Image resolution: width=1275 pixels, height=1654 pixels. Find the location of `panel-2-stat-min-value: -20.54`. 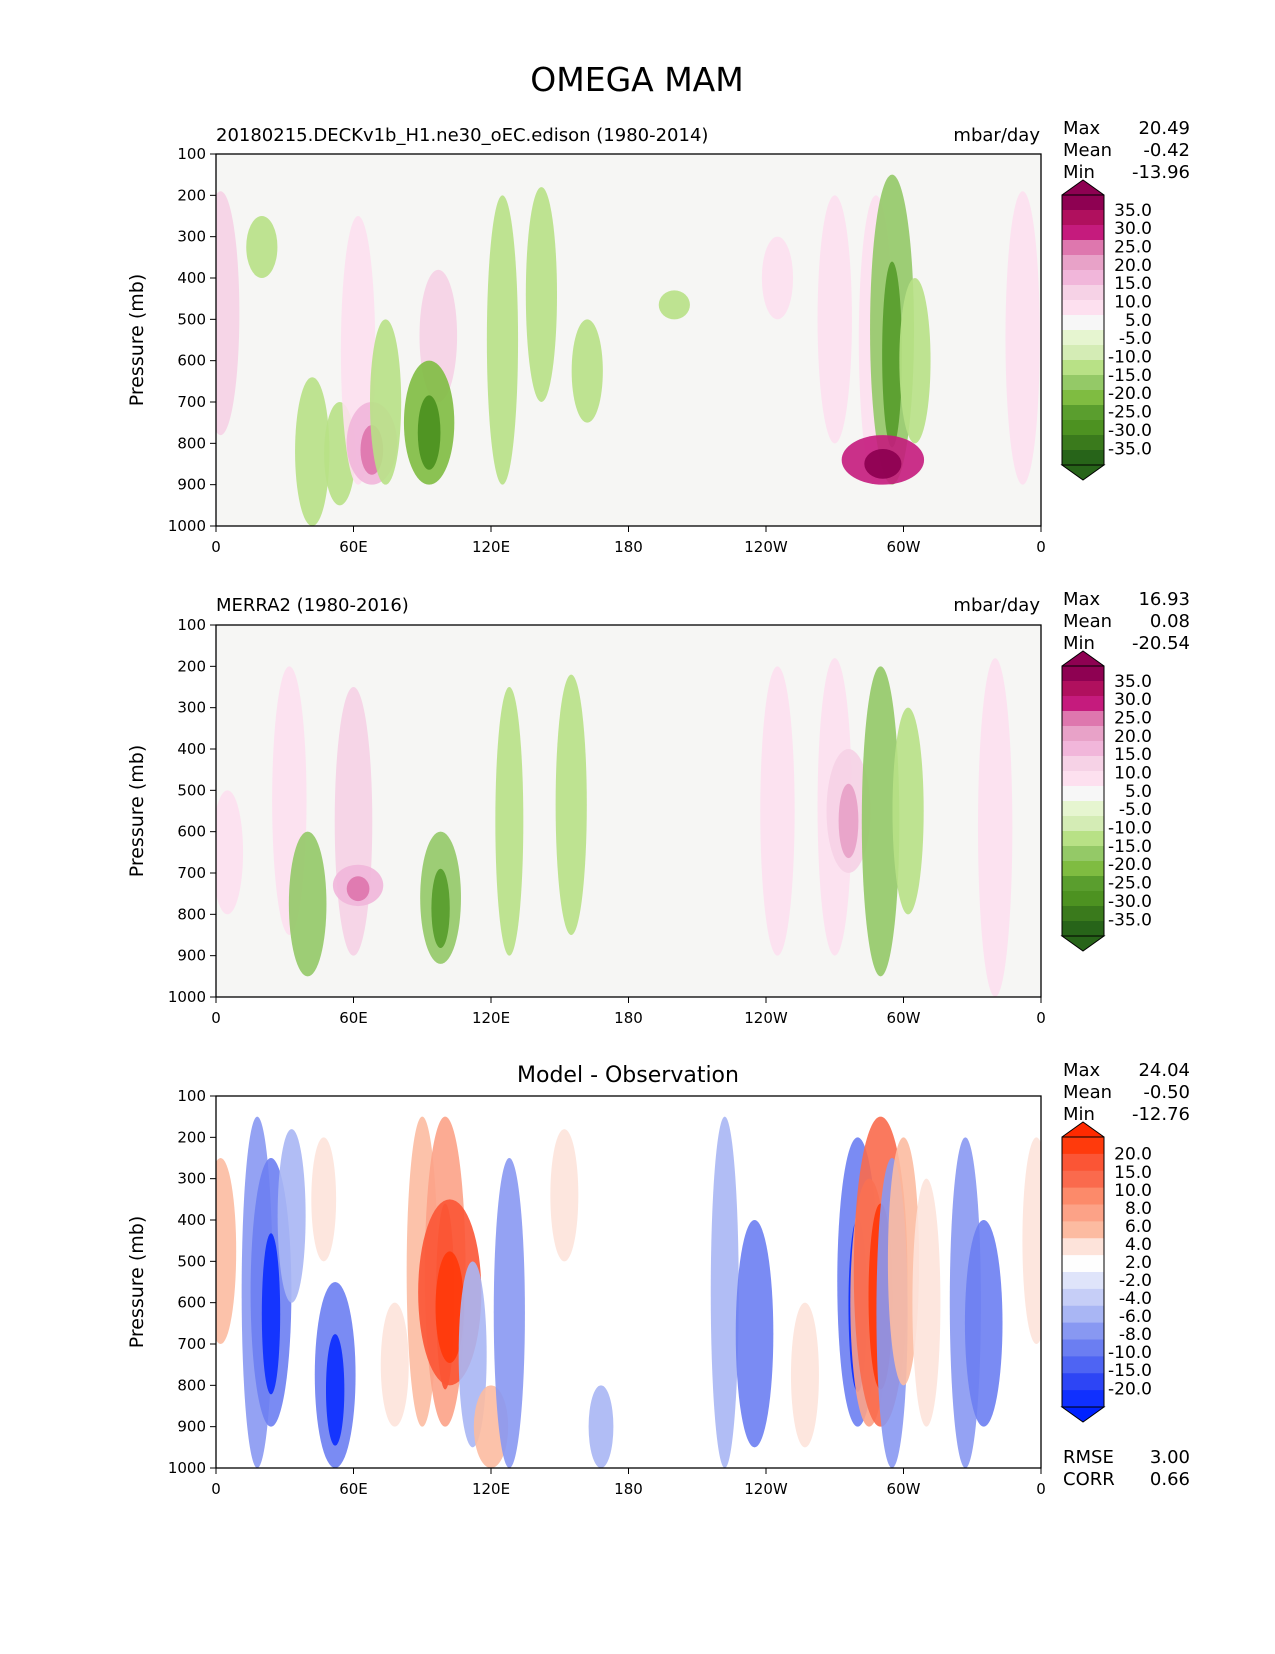

panel-2-stat-min-value: -20.54 is located at coordinates (1161, 643).